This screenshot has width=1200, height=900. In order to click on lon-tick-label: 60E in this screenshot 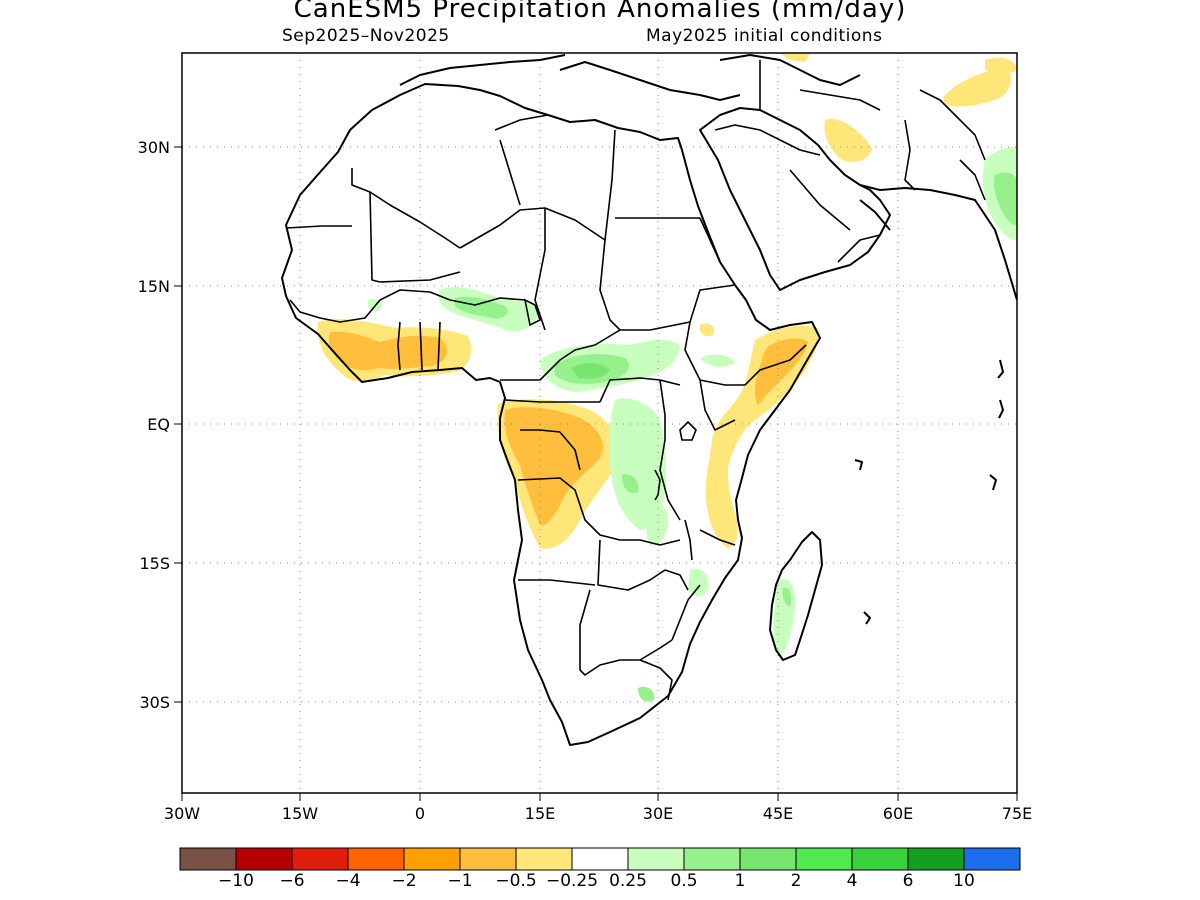, I will do `click(898, 813)`.